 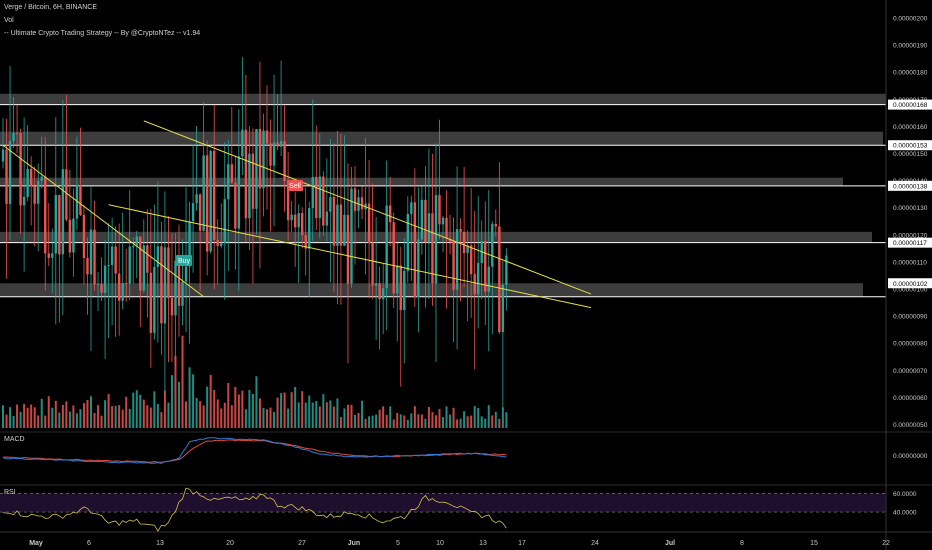 What do you see at coordinates (910, 262) in the screenshot?
I see `price-tick-label: 0.00000110` at bounding box center [910, 262].